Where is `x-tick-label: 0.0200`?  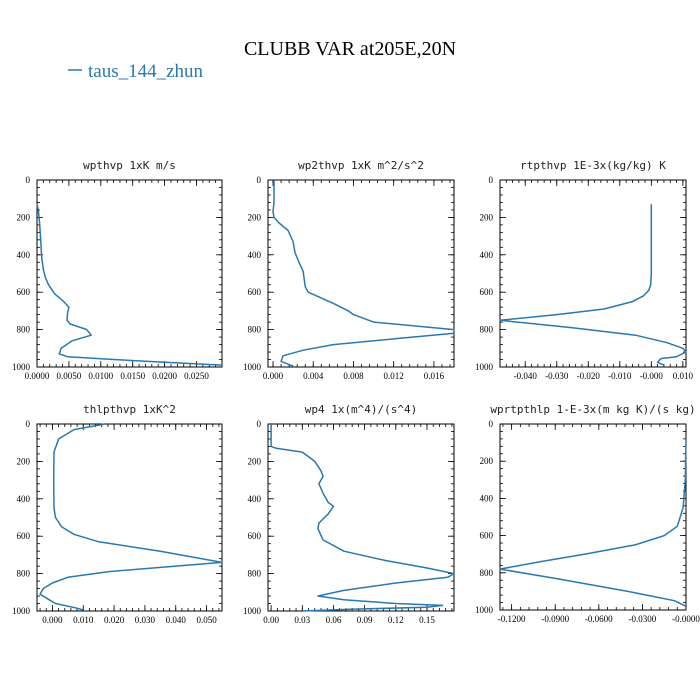
x-tick-label: 0.0200 is located at coordinates (164, 376).